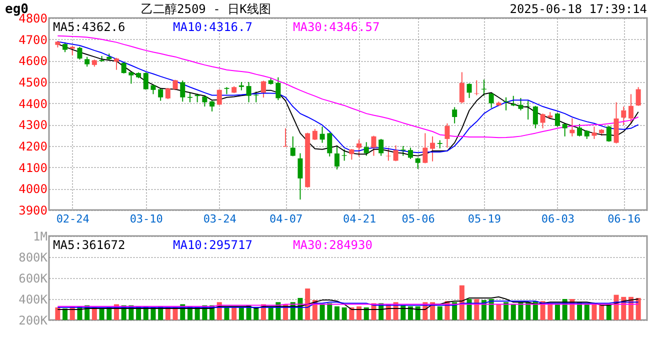 The width and height of the screenshot is (660, 360). I want to click on series-label: MA5:4362.6, so click(89, 27).